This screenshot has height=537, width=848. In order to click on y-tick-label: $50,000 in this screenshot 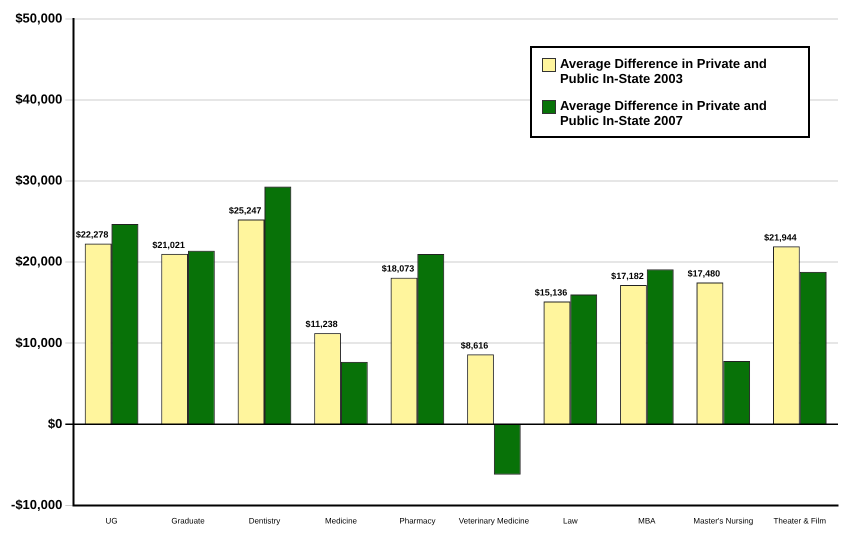, I will do `click(38, 18)`.